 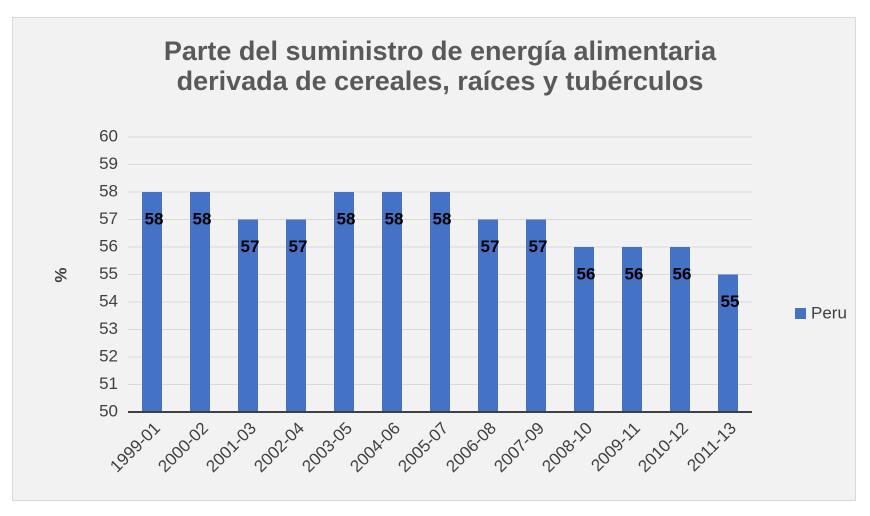 I want to click on y-tick-label: 50, so click(x=108, y=410).